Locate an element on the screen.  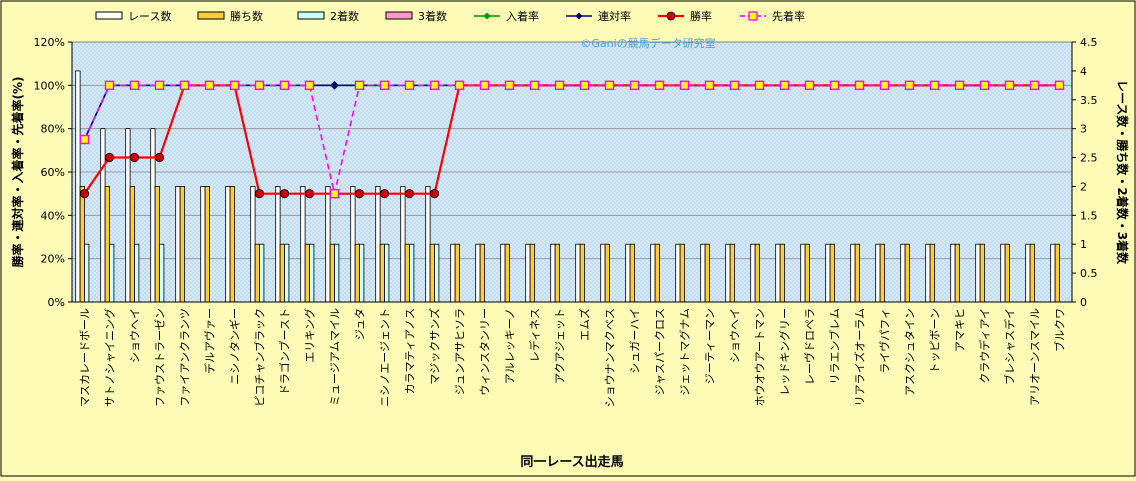
x-tick-label: ジュタ is located at coordinates (360, 324).